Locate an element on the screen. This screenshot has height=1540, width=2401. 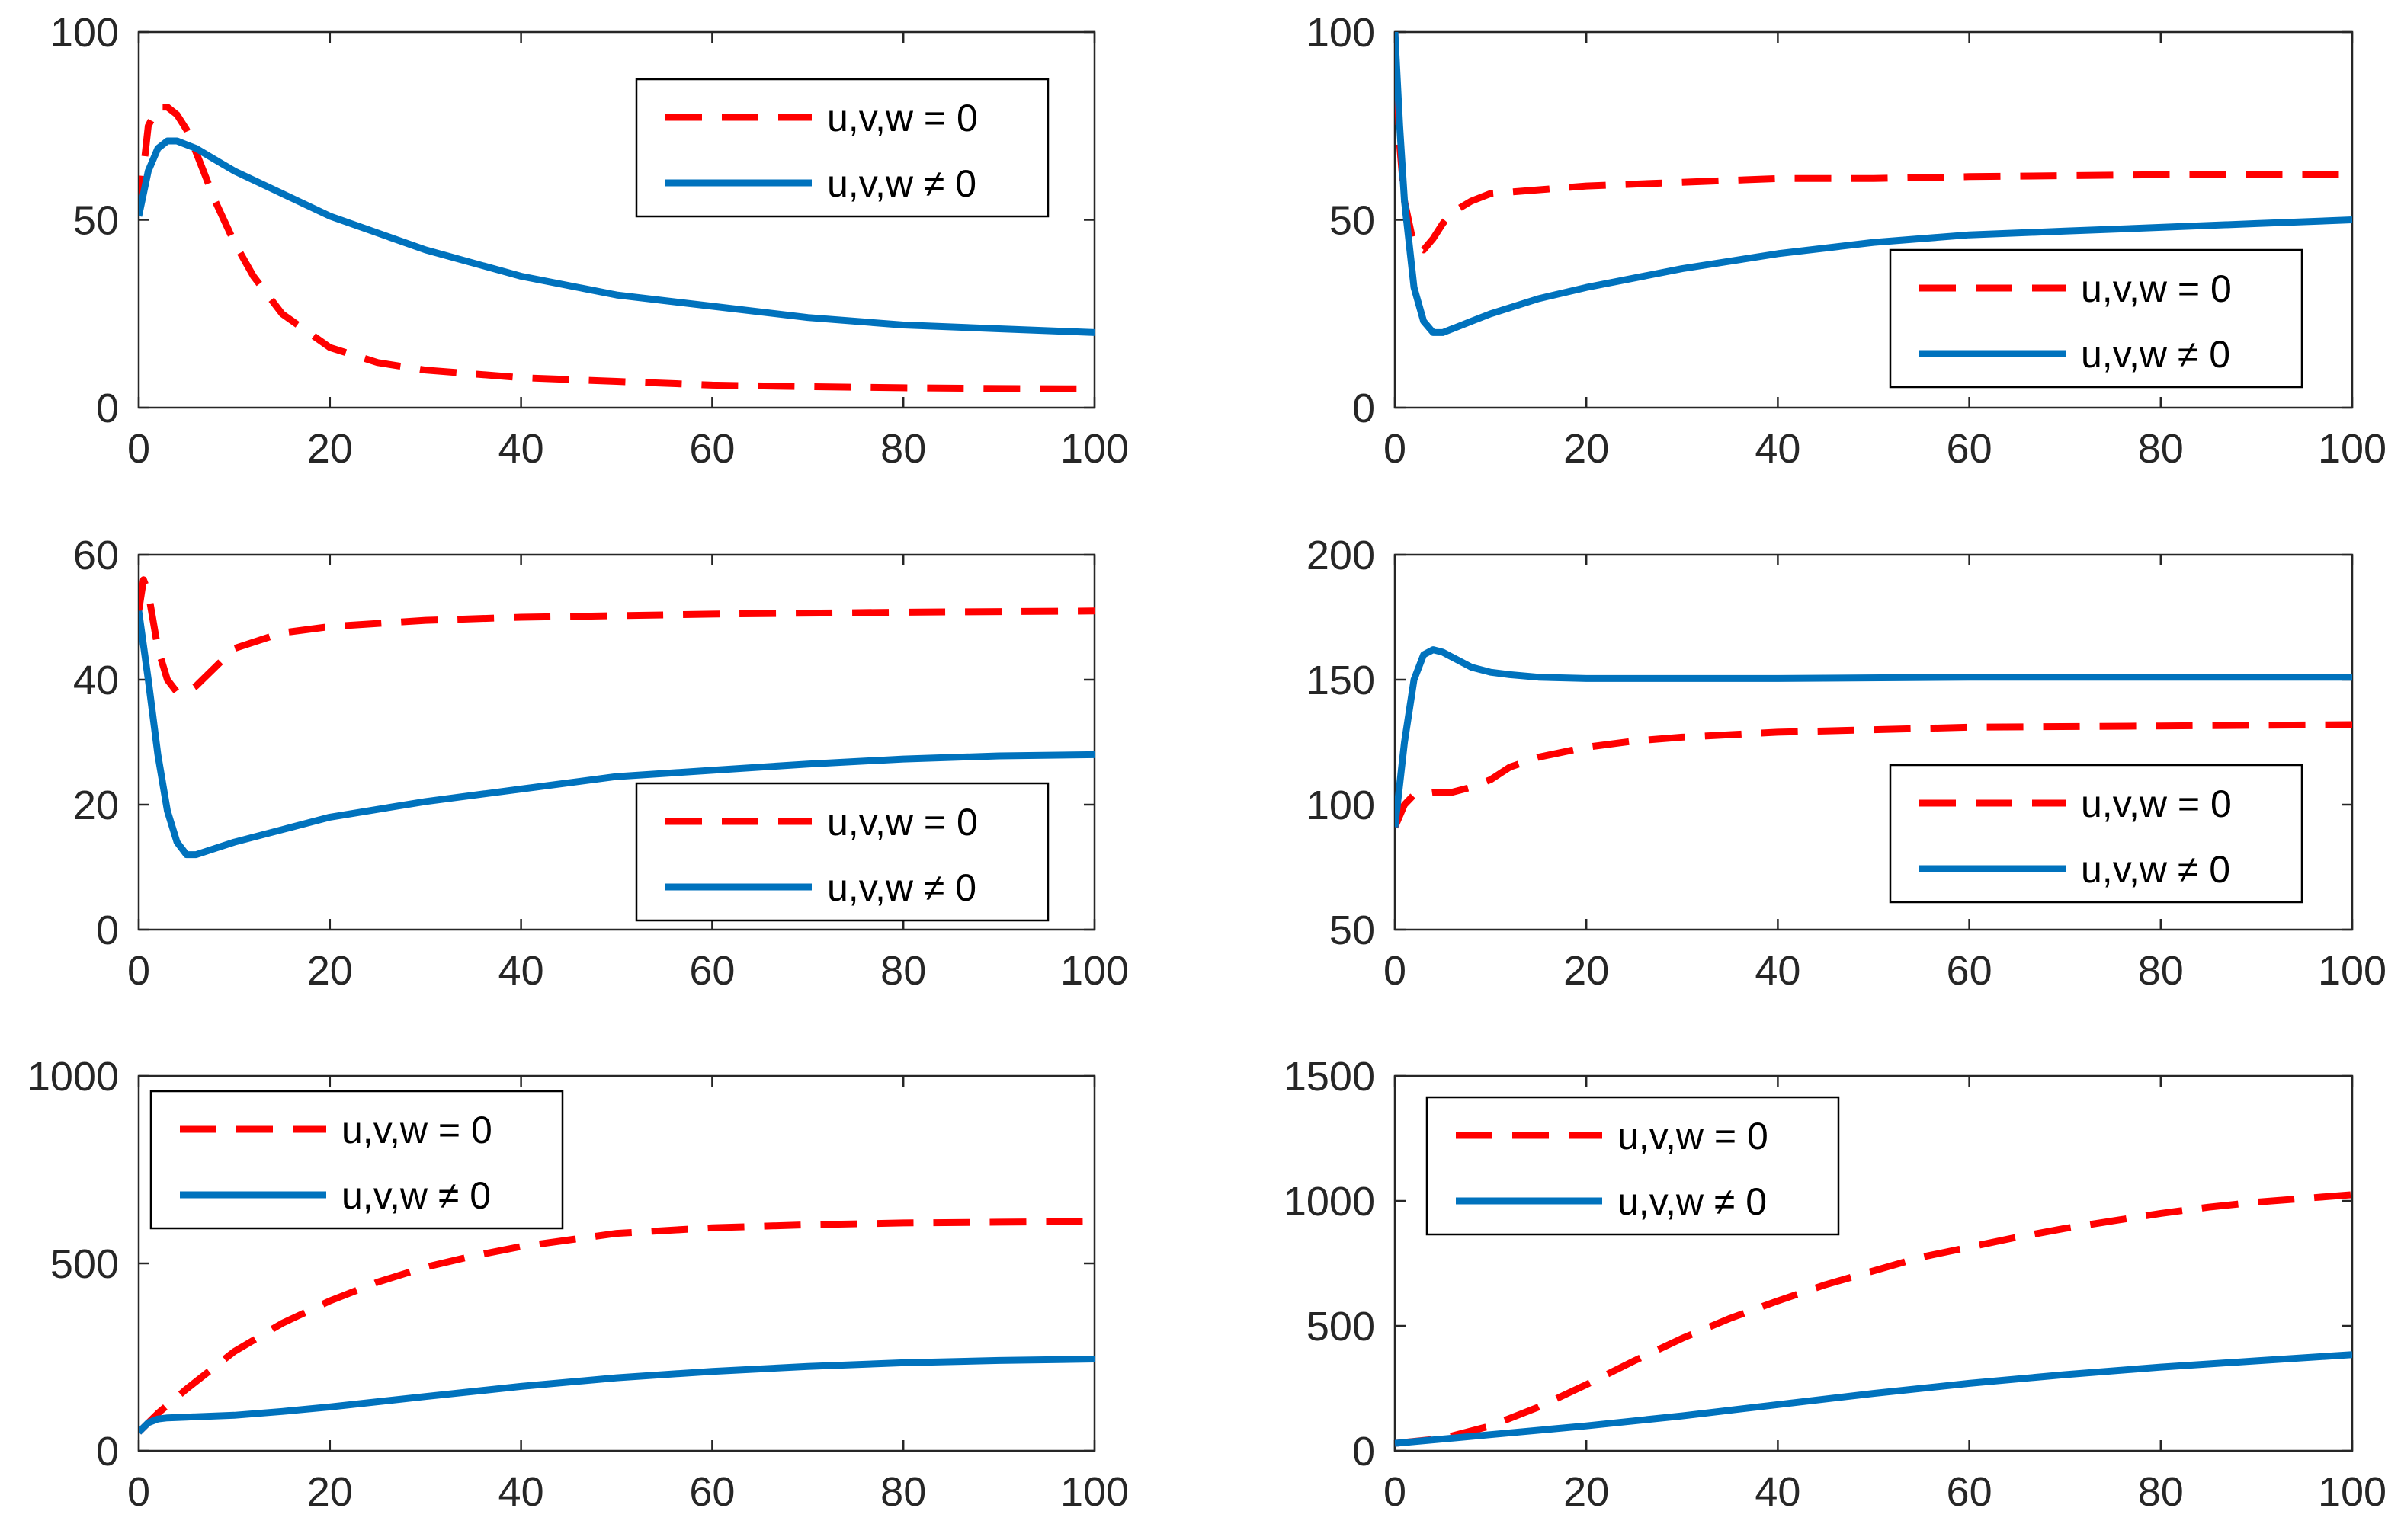
y-tick-label: 40 is located at coordinates (96, 680).